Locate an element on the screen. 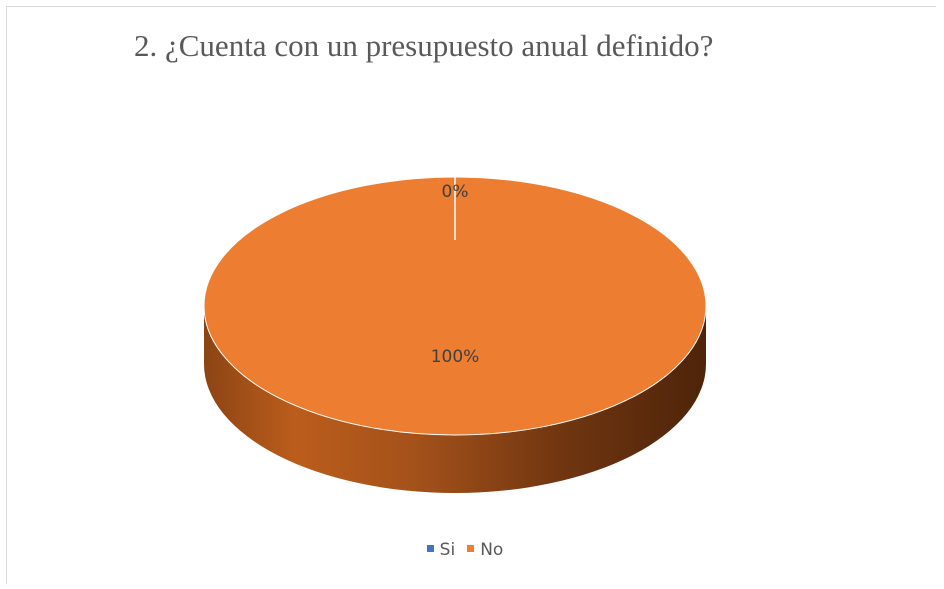 The width and height of the screenshot is (944, 589). legend-label-si: Si is located at coordinates (447, 550).